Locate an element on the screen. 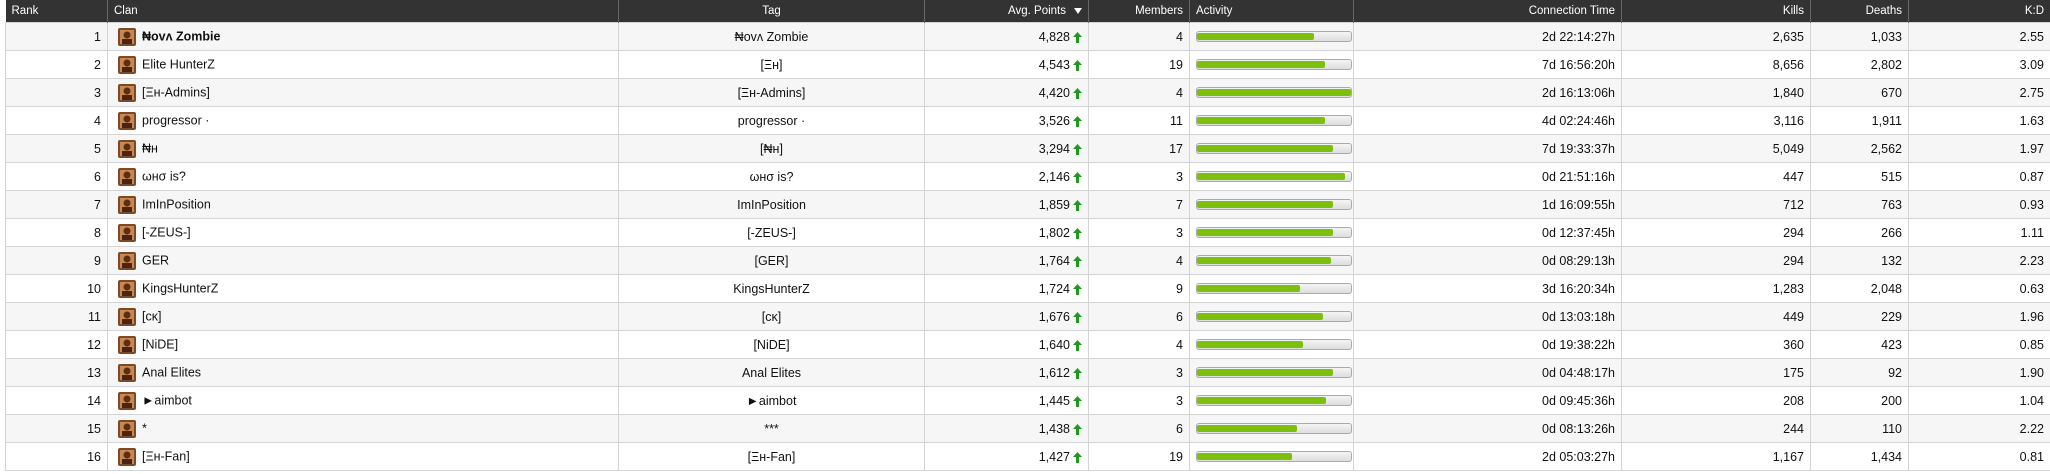  clan-name: Elite HunterZ is located at coordinates (178, 63).